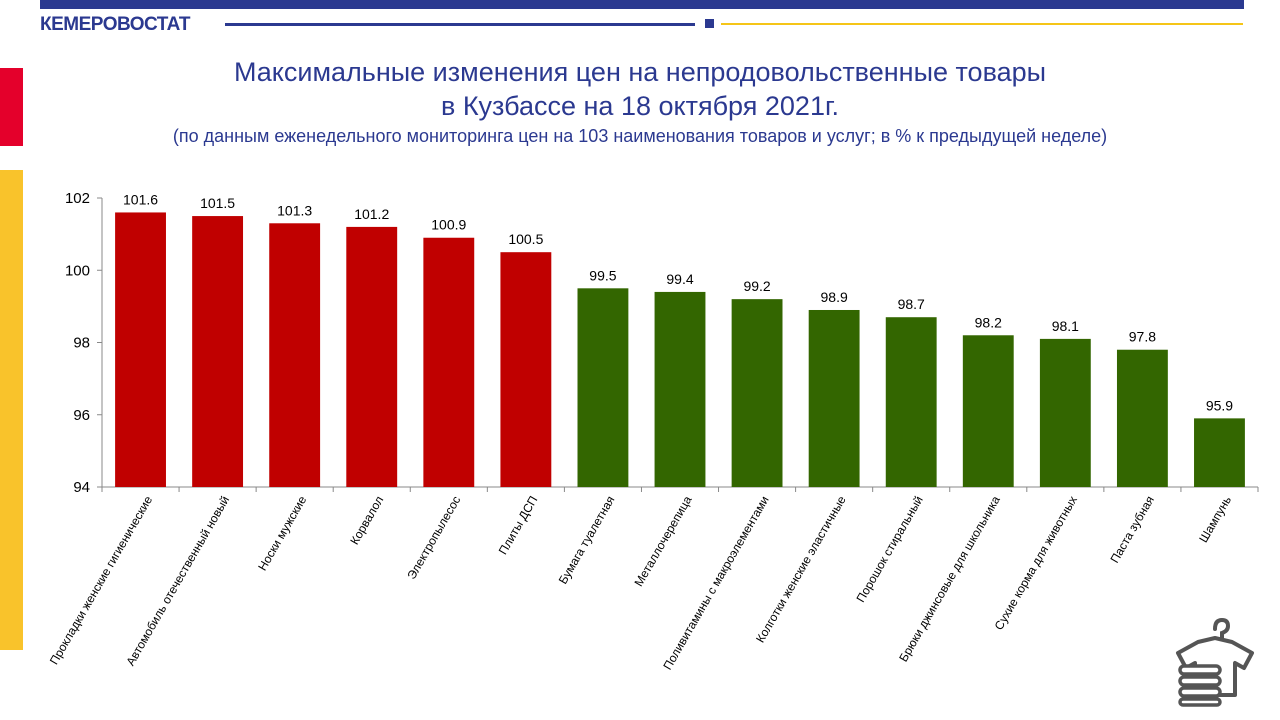 The height and width of the screenshot is (720, 1280). Describe the element at coordinates (709, 23) in the screenshot. I see `header-divider-square` at that location.